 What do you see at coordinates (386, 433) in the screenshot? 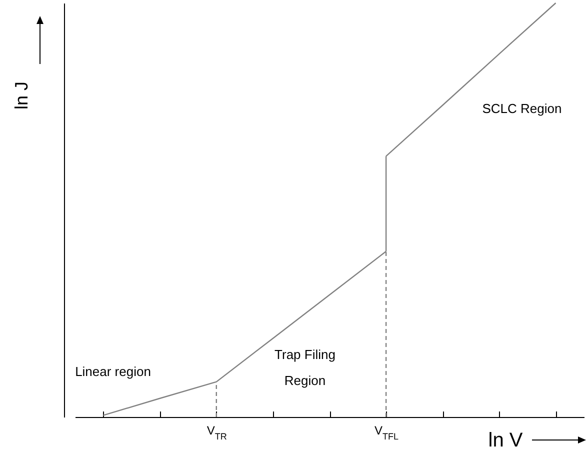
I see `x-tick-label: V$_{TFL}$` at bounding box center [386, 433].